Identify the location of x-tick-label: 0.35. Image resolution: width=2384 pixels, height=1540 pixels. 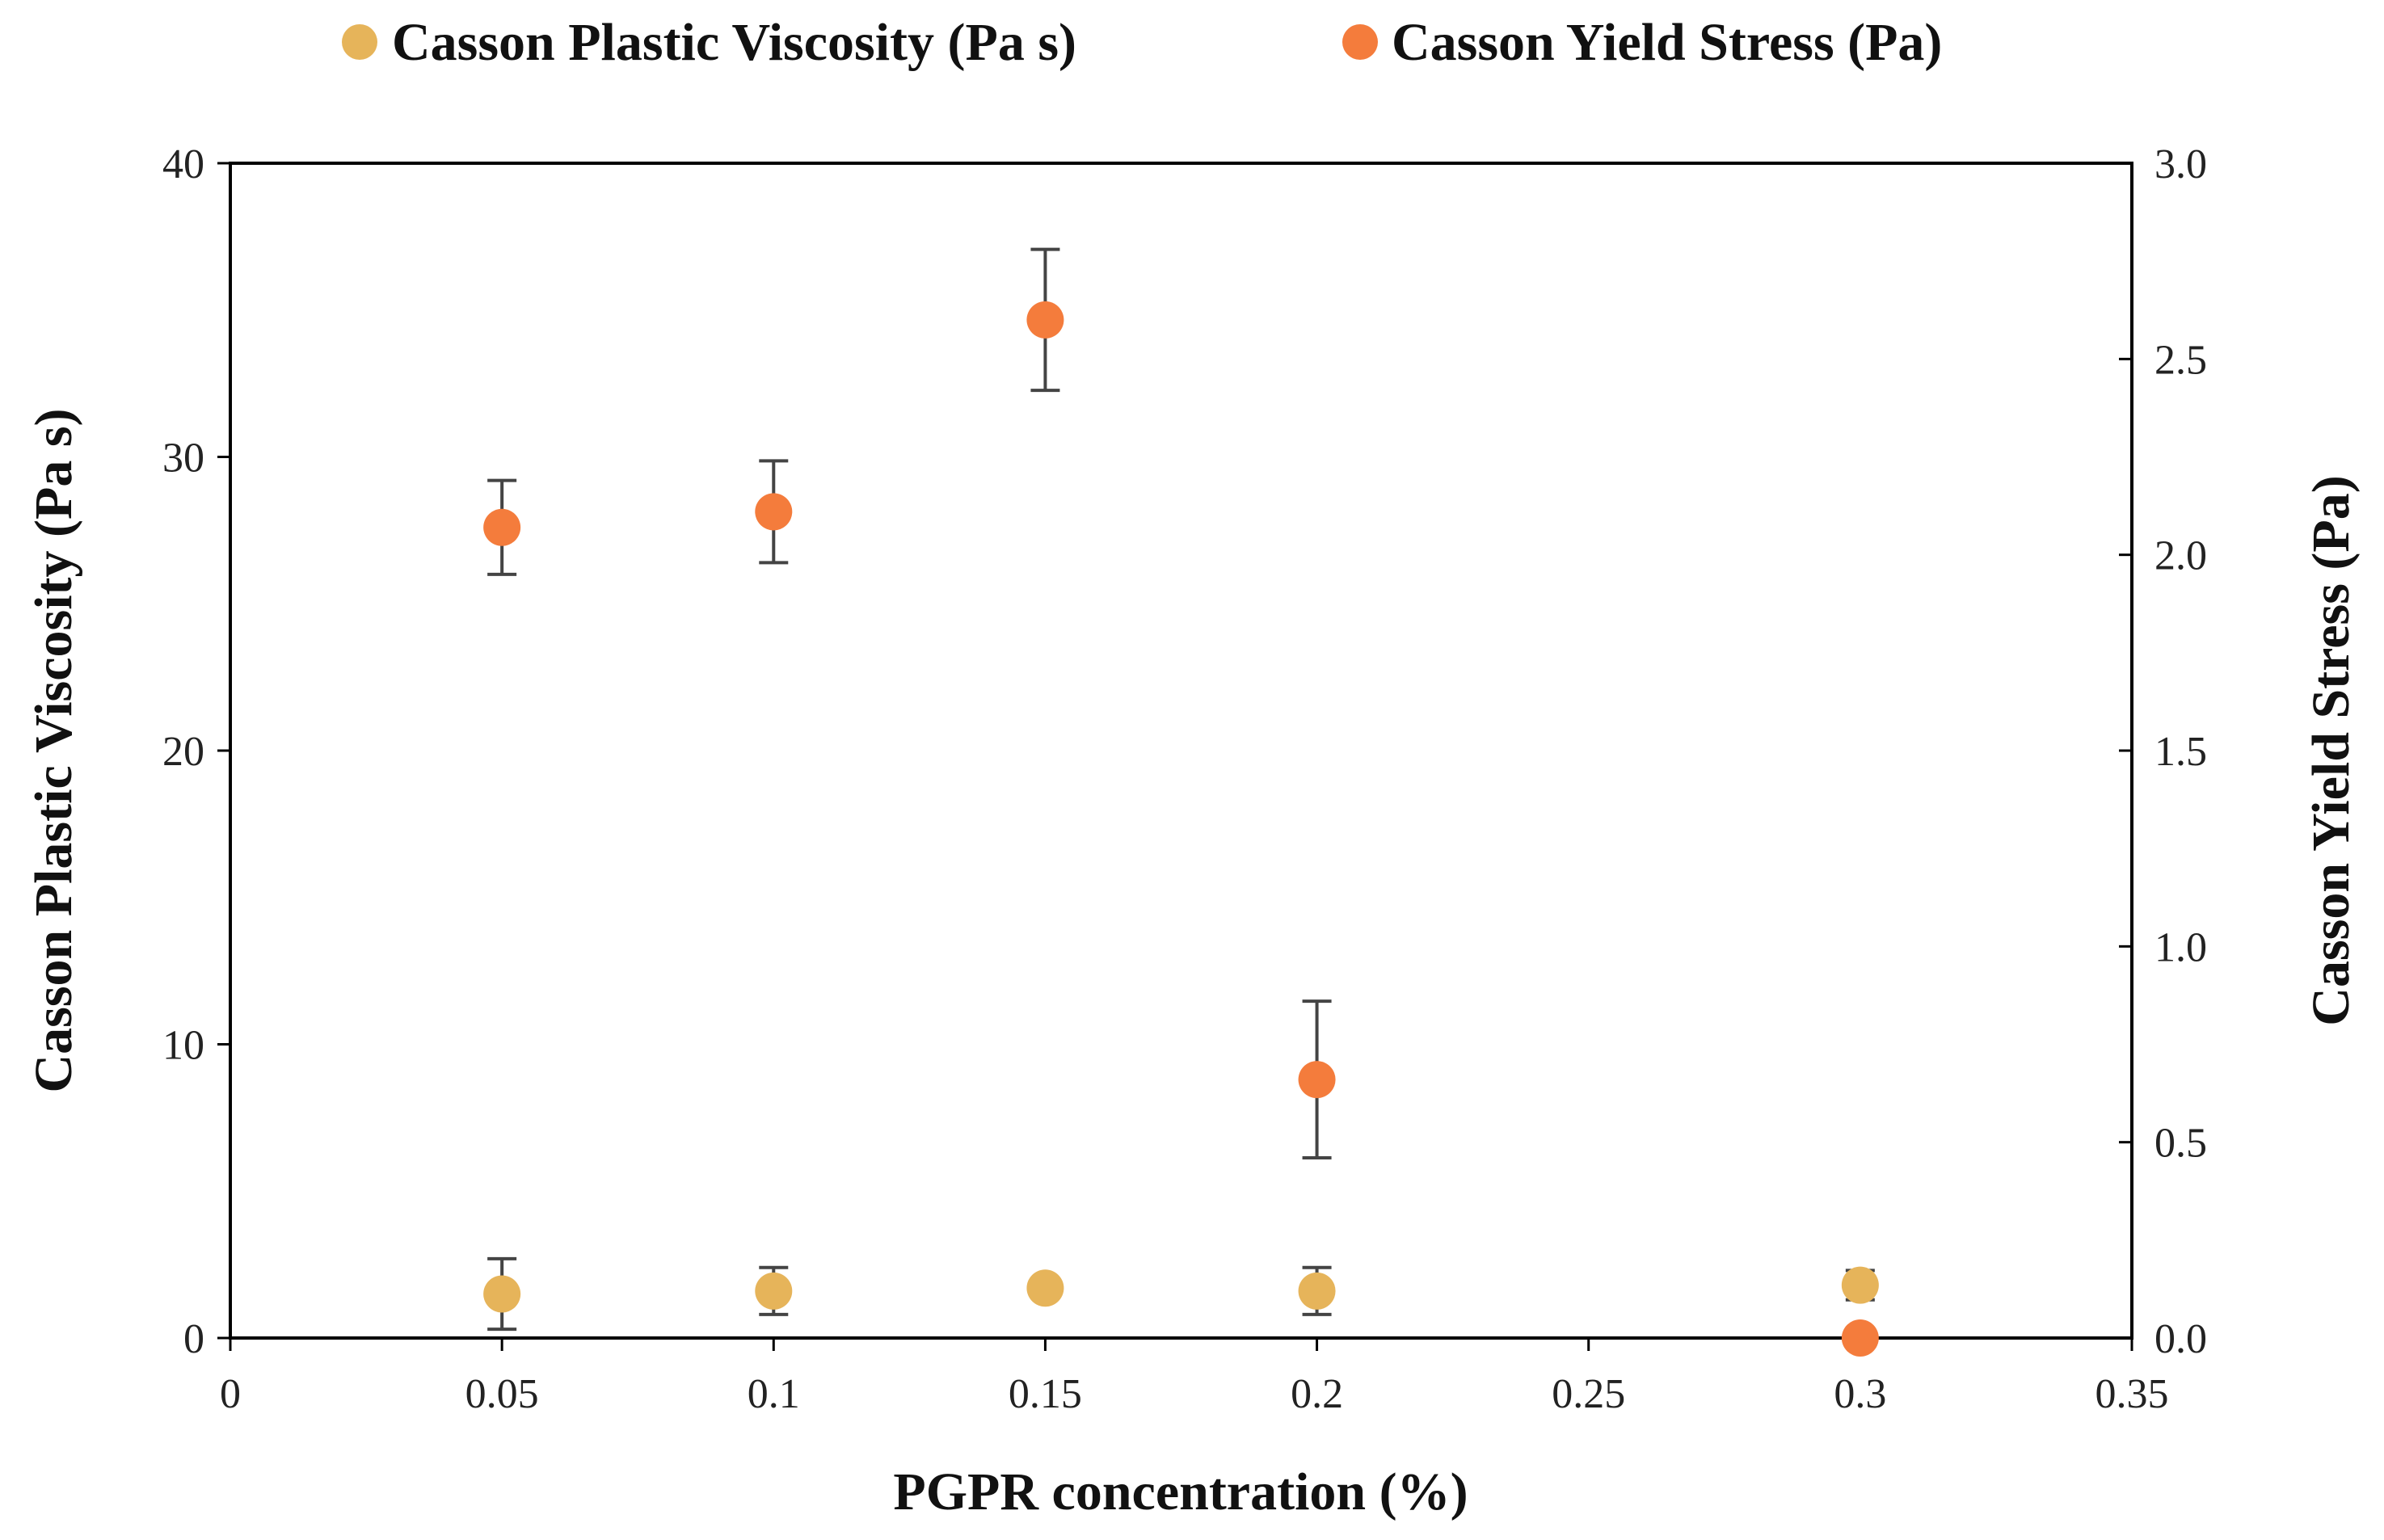
(2132, 1394).